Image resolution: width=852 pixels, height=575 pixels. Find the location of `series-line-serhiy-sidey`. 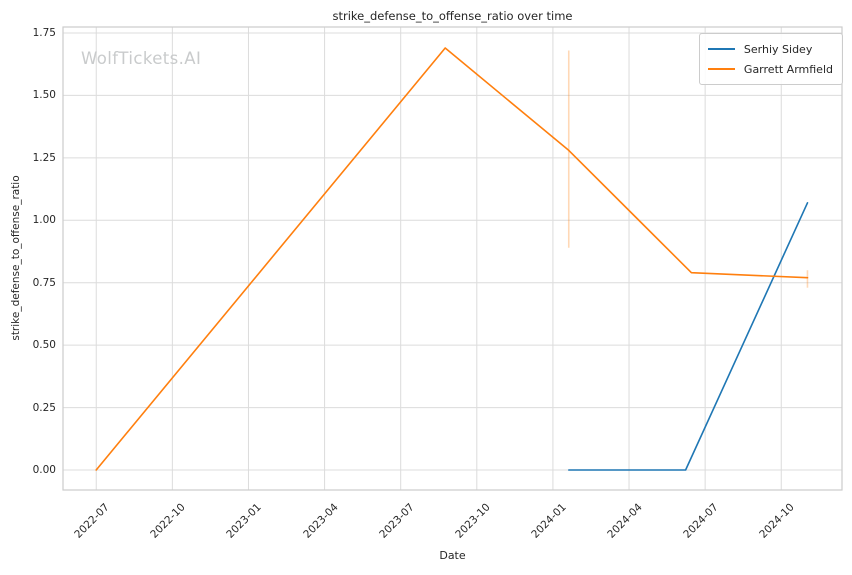

series-line-serhiy-sidey is located at coordinates (688, 336).